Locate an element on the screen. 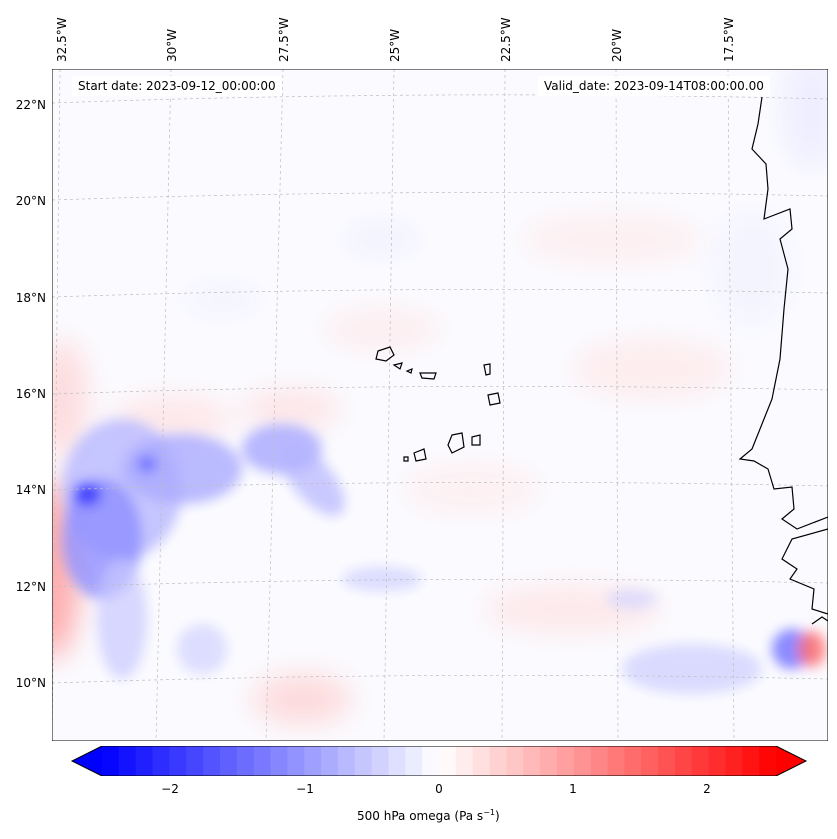 The width and height of the screenshot is (837, 839). lat-label-12n: 12°N is located at coordinates (30, 587).